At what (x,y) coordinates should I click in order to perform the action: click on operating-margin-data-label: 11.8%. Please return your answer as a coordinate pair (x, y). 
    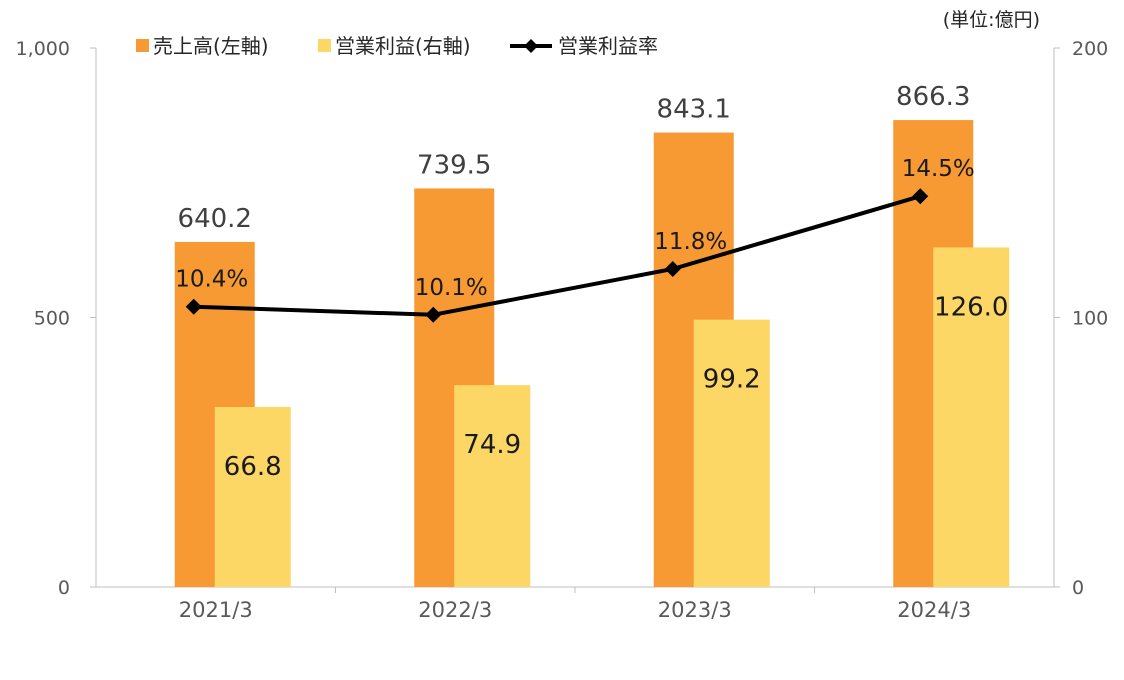
    Looking at the image, I should click on (690, 242).